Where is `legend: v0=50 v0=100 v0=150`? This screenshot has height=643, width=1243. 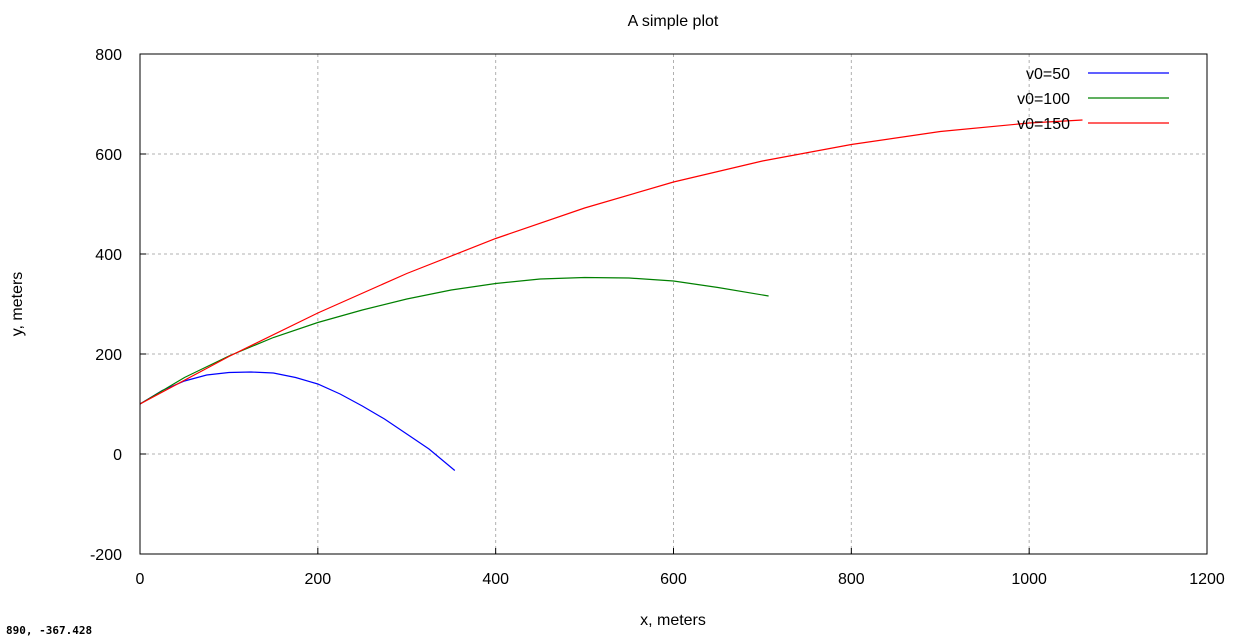 legend: v0=50 v0=100 v0=150 is located at coordinates (1093, 99).